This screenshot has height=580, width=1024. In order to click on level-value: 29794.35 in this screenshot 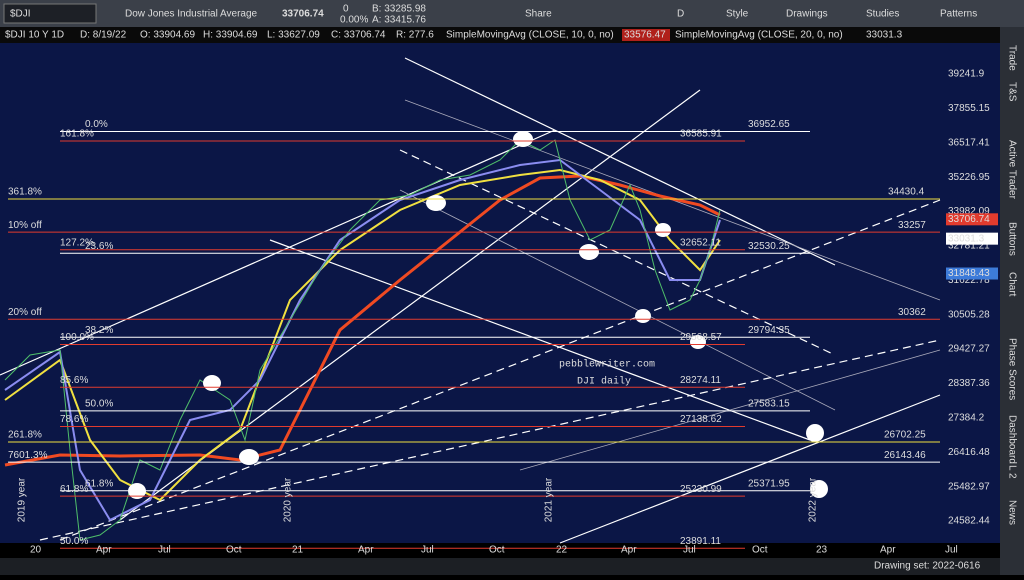, I will do `click(769, 330)`.